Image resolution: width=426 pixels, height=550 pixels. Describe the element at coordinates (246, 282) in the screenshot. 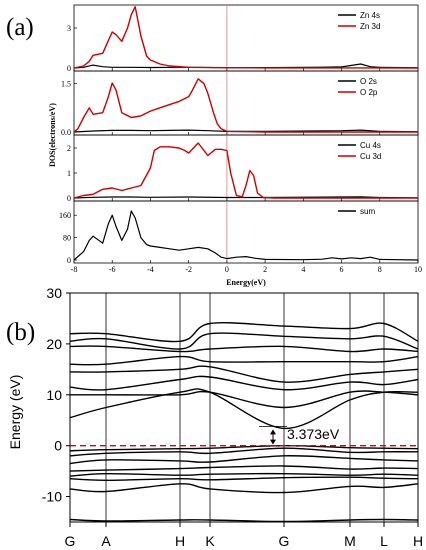

I see `x-axis-title: Energy(eV)` at that location.